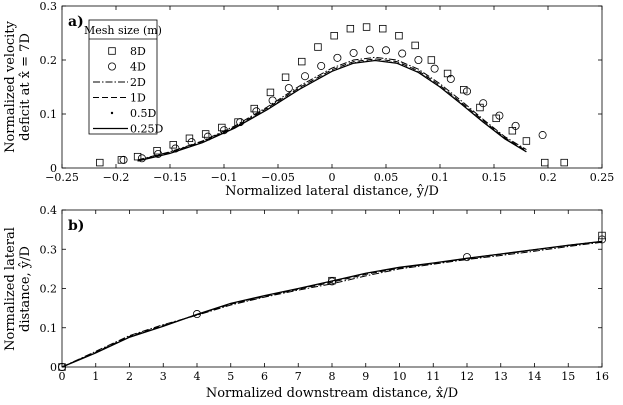 The width and height of the screenshot is (623, 405). I want to click on legend-title: Mesh size (m), so click(123, 30).